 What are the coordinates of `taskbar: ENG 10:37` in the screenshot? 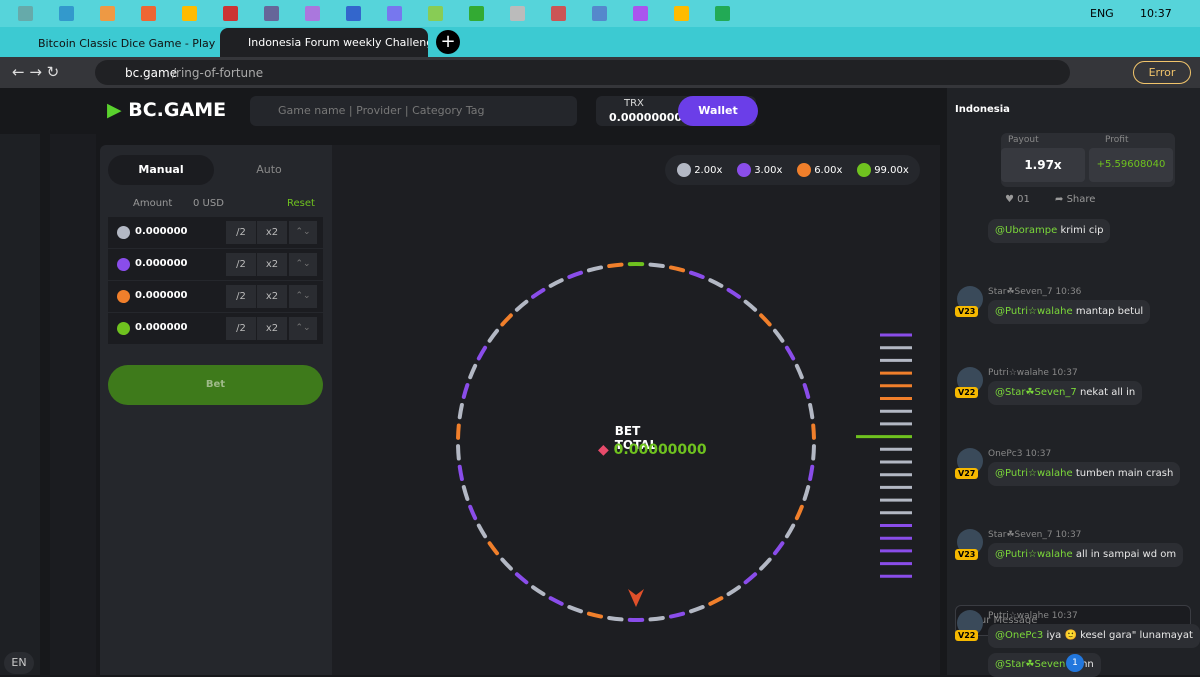 It's located at (600, 13).